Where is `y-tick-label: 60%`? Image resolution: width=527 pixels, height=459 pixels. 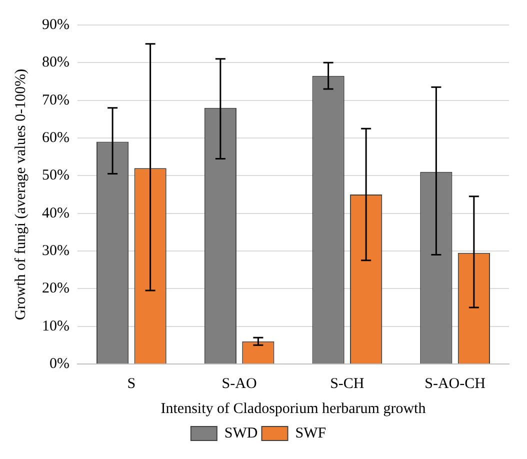 y-tick-label: 60% is located at coordinates (56, 138).